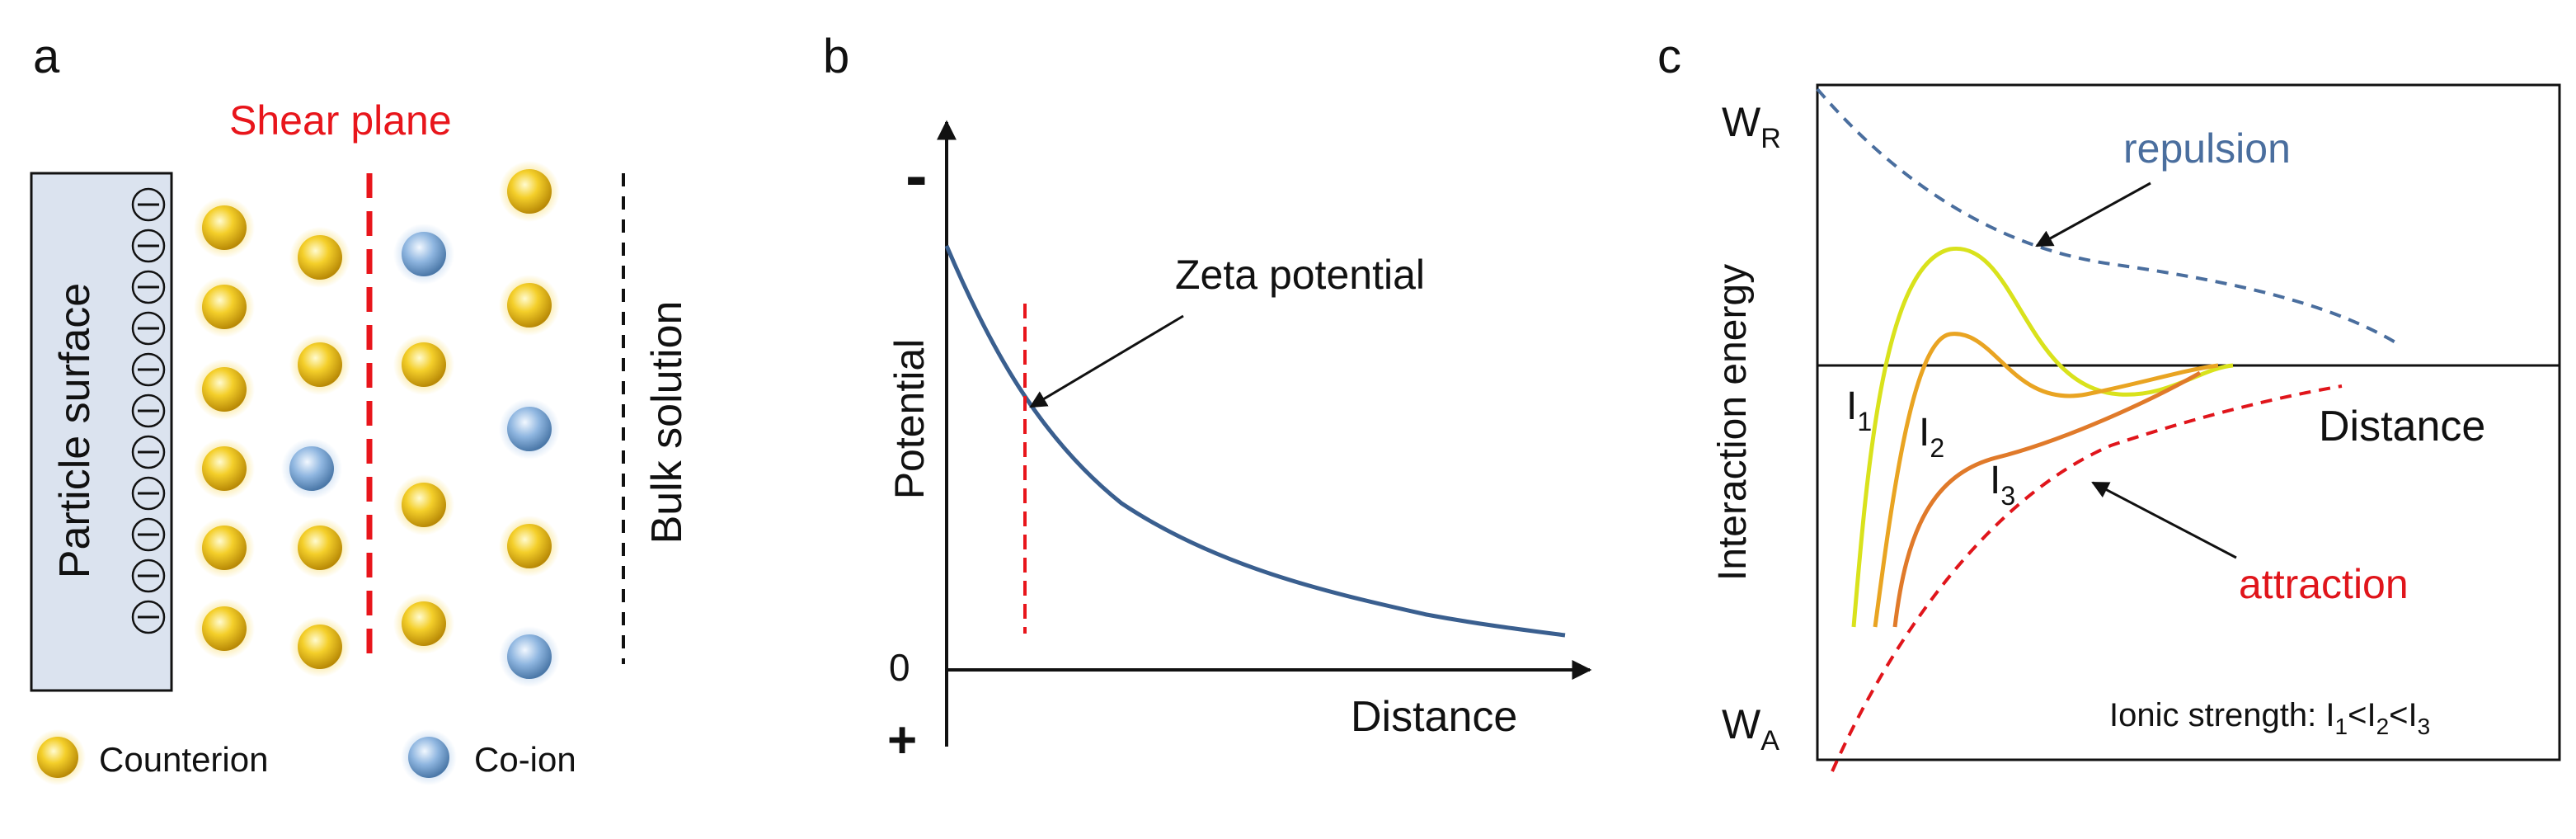 Image resolution: width=2576 pixels, height=839 pixels. Describe the element at coordinates (101, 432) in the screenshot. I see `particle-surface-box` at that location.